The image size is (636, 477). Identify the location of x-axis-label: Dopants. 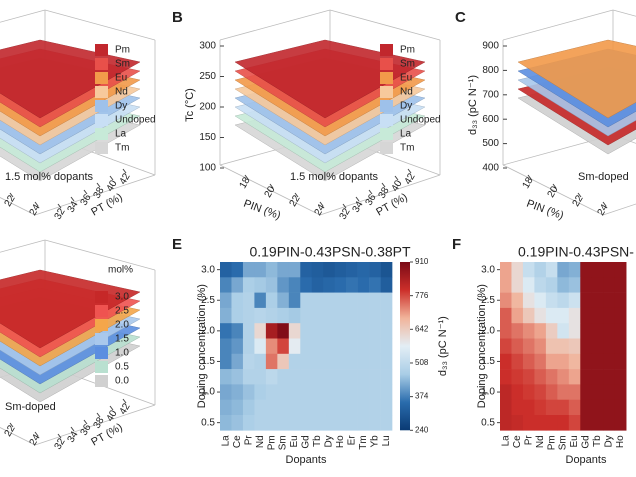
(306, 460).